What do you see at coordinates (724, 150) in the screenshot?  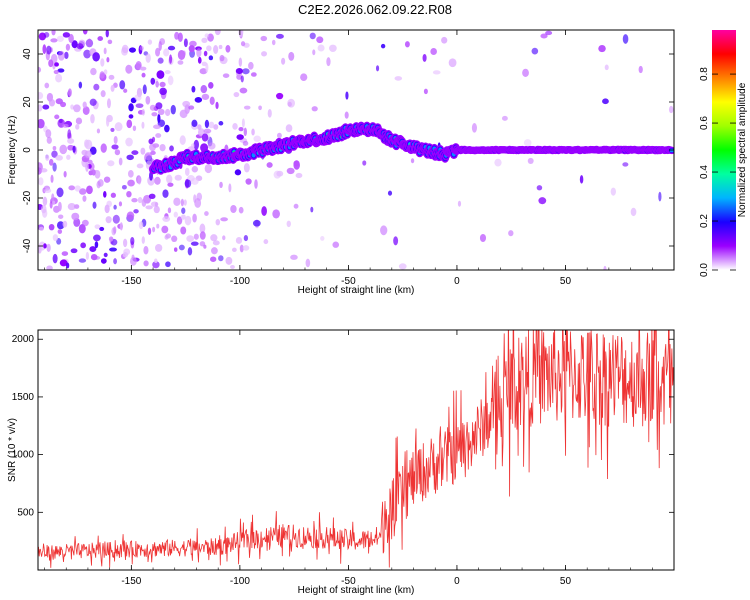 I see `colorbar-gradient` at bounding box center [724, 150].